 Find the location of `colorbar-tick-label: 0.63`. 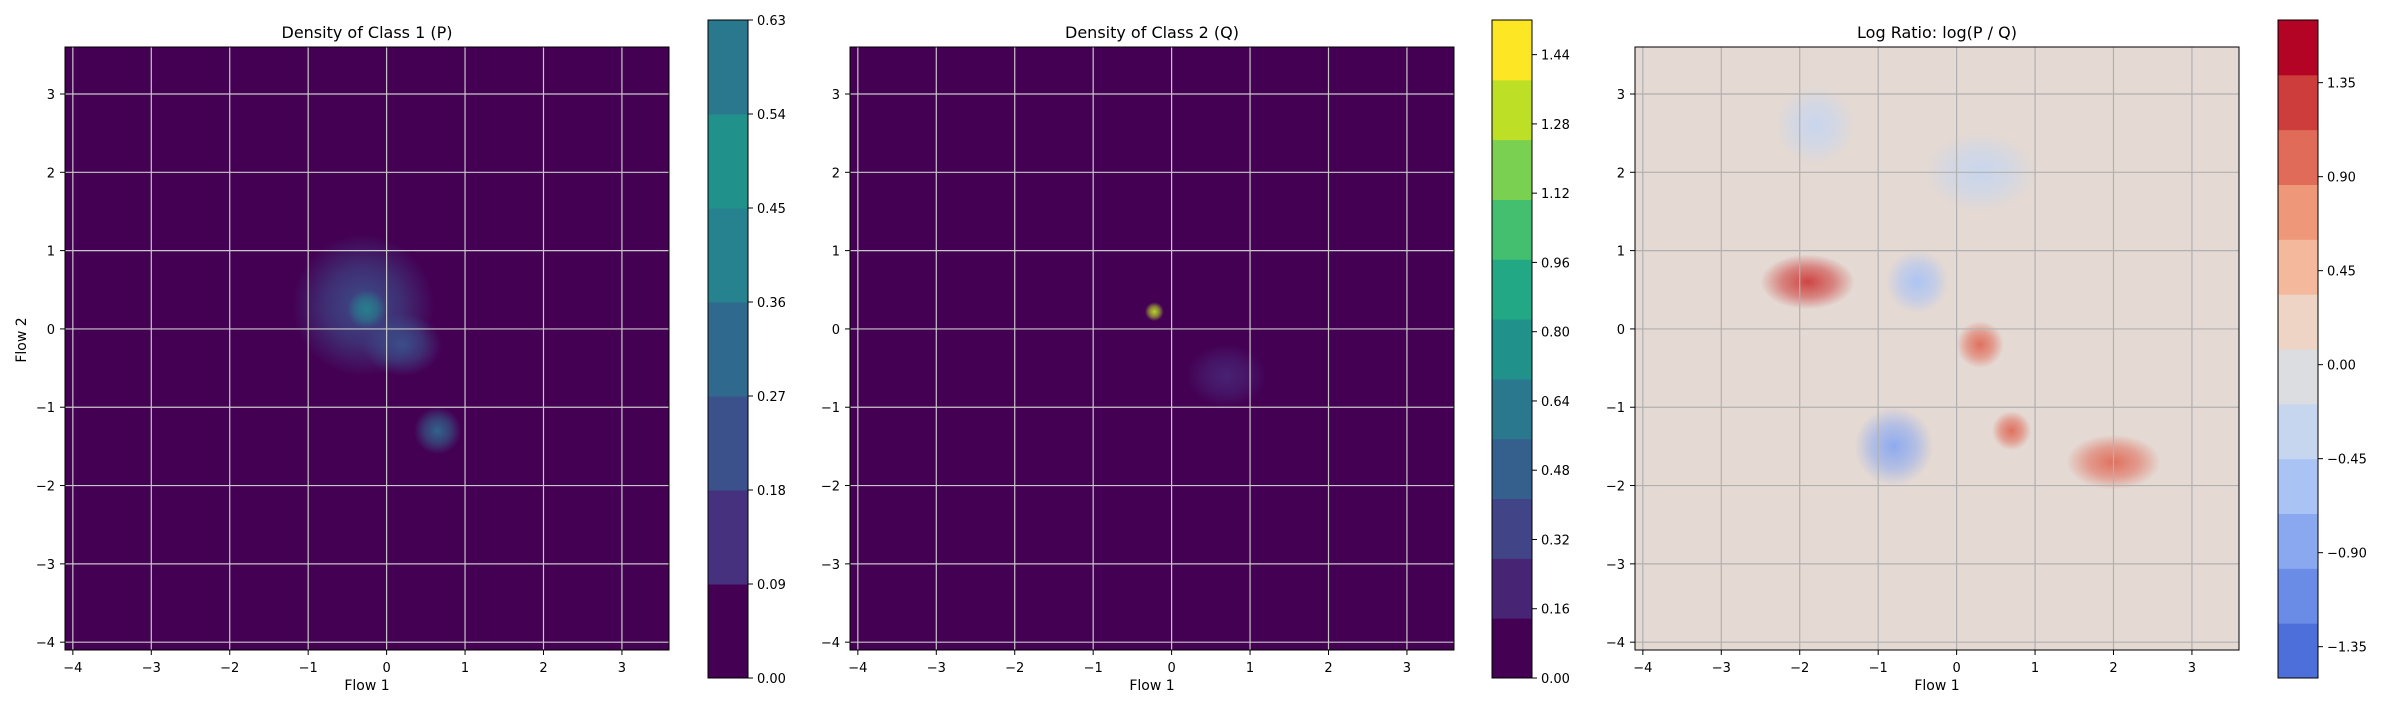

colorbar-tick-label: 0.63 is located at coordinates (771, 21).